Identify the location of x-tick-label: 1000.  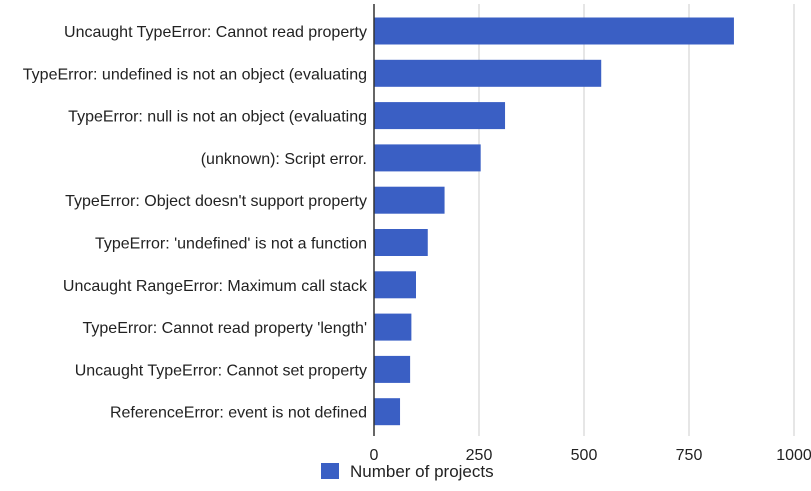
(793, 455).